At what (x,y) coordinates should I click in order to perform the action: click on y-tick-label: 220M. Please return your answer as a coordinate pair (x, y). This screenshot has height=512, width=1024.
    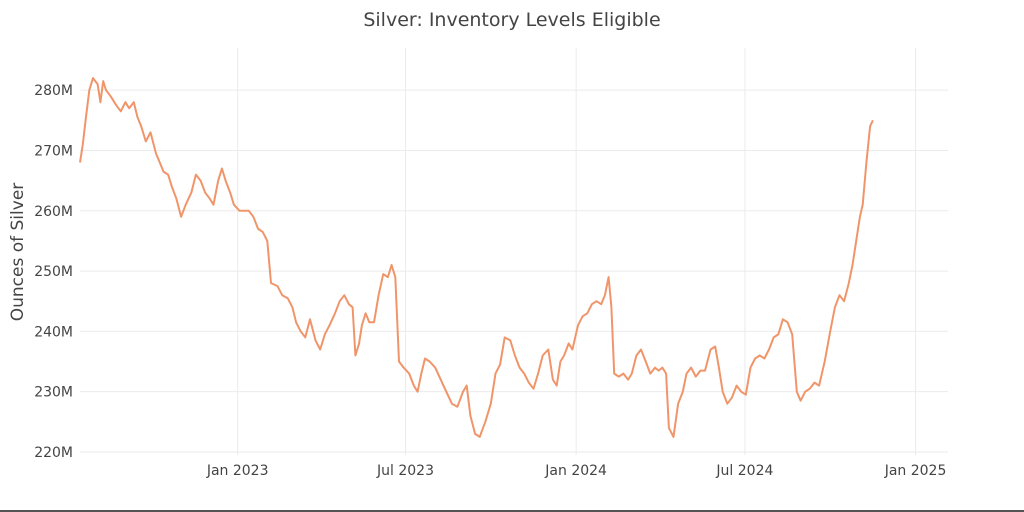
    Looking at the image, I should click on (53, 453).